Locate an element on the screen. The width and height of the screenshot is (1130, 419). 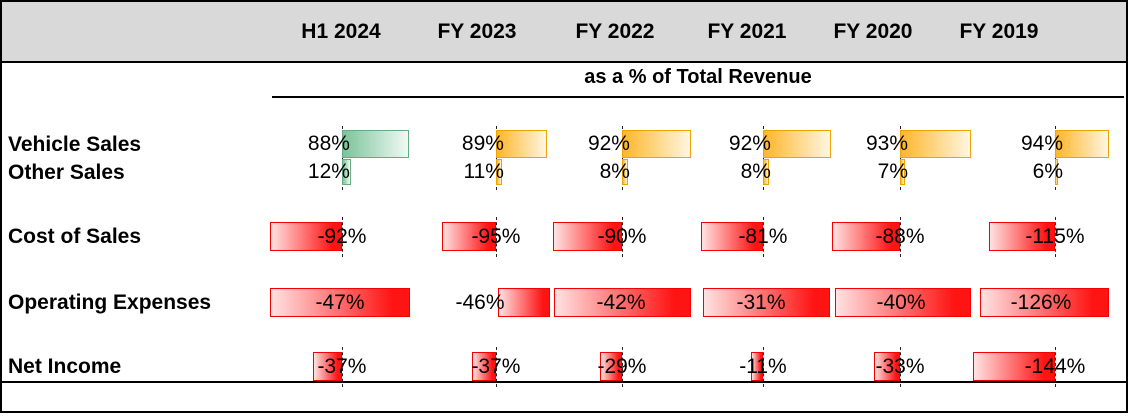
cell-value: -46% is located at coordinates (480, 302).